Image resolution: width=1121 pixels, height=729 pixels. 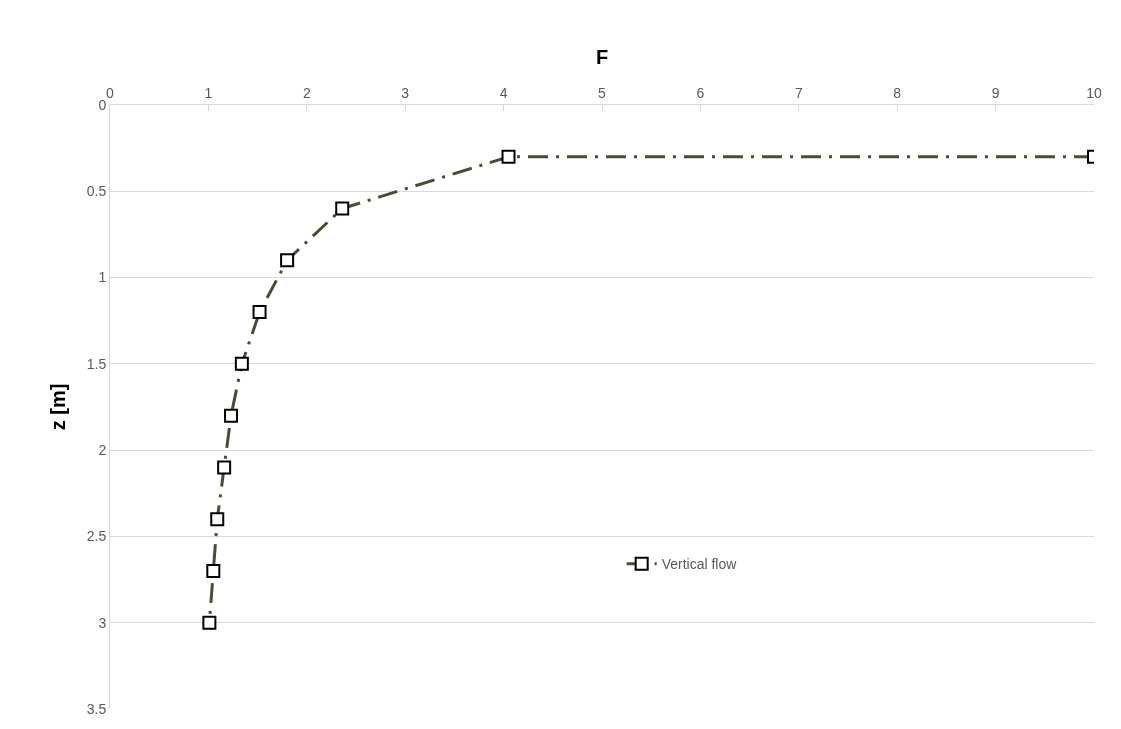 I want to click on x-tick-label: 10, so click(x=1094, y=93).